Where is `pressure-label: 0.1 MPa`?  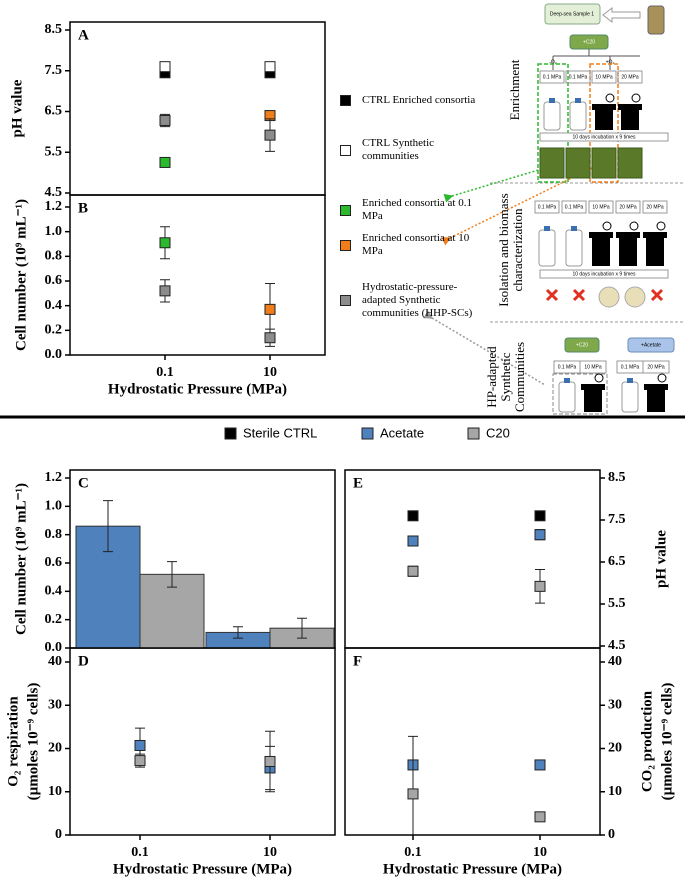
pressure-label: 0.1 MPa is located at coordinates (578, 77).